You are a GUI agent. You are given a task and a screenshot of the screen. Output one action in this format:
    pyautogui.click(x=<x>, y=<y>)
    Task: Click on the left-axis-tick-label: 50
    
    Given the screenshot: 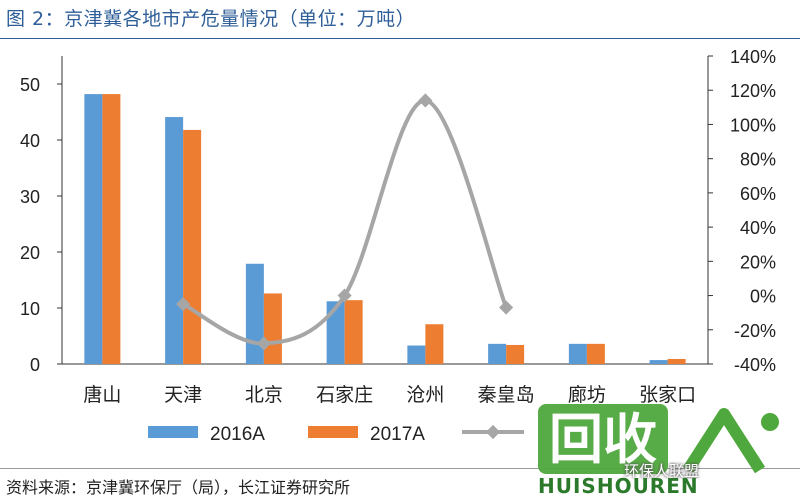 What is the action you would take?
    pyautogui.click(x=30, y=85)
    